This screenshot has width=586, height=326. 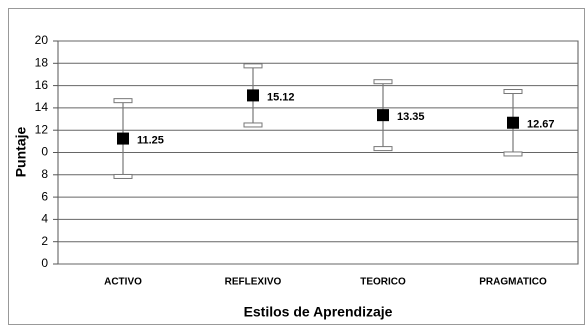 I want to click on y-tick-label: 12, so click(x=42, y=129).